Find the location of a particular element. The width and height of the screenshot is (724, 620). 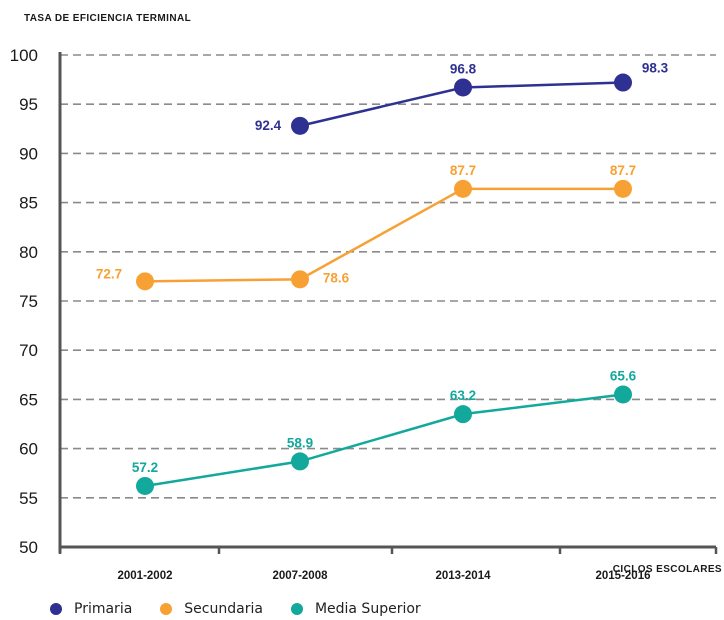

y-tick-65: 65 is located at coordinates (28, 399).